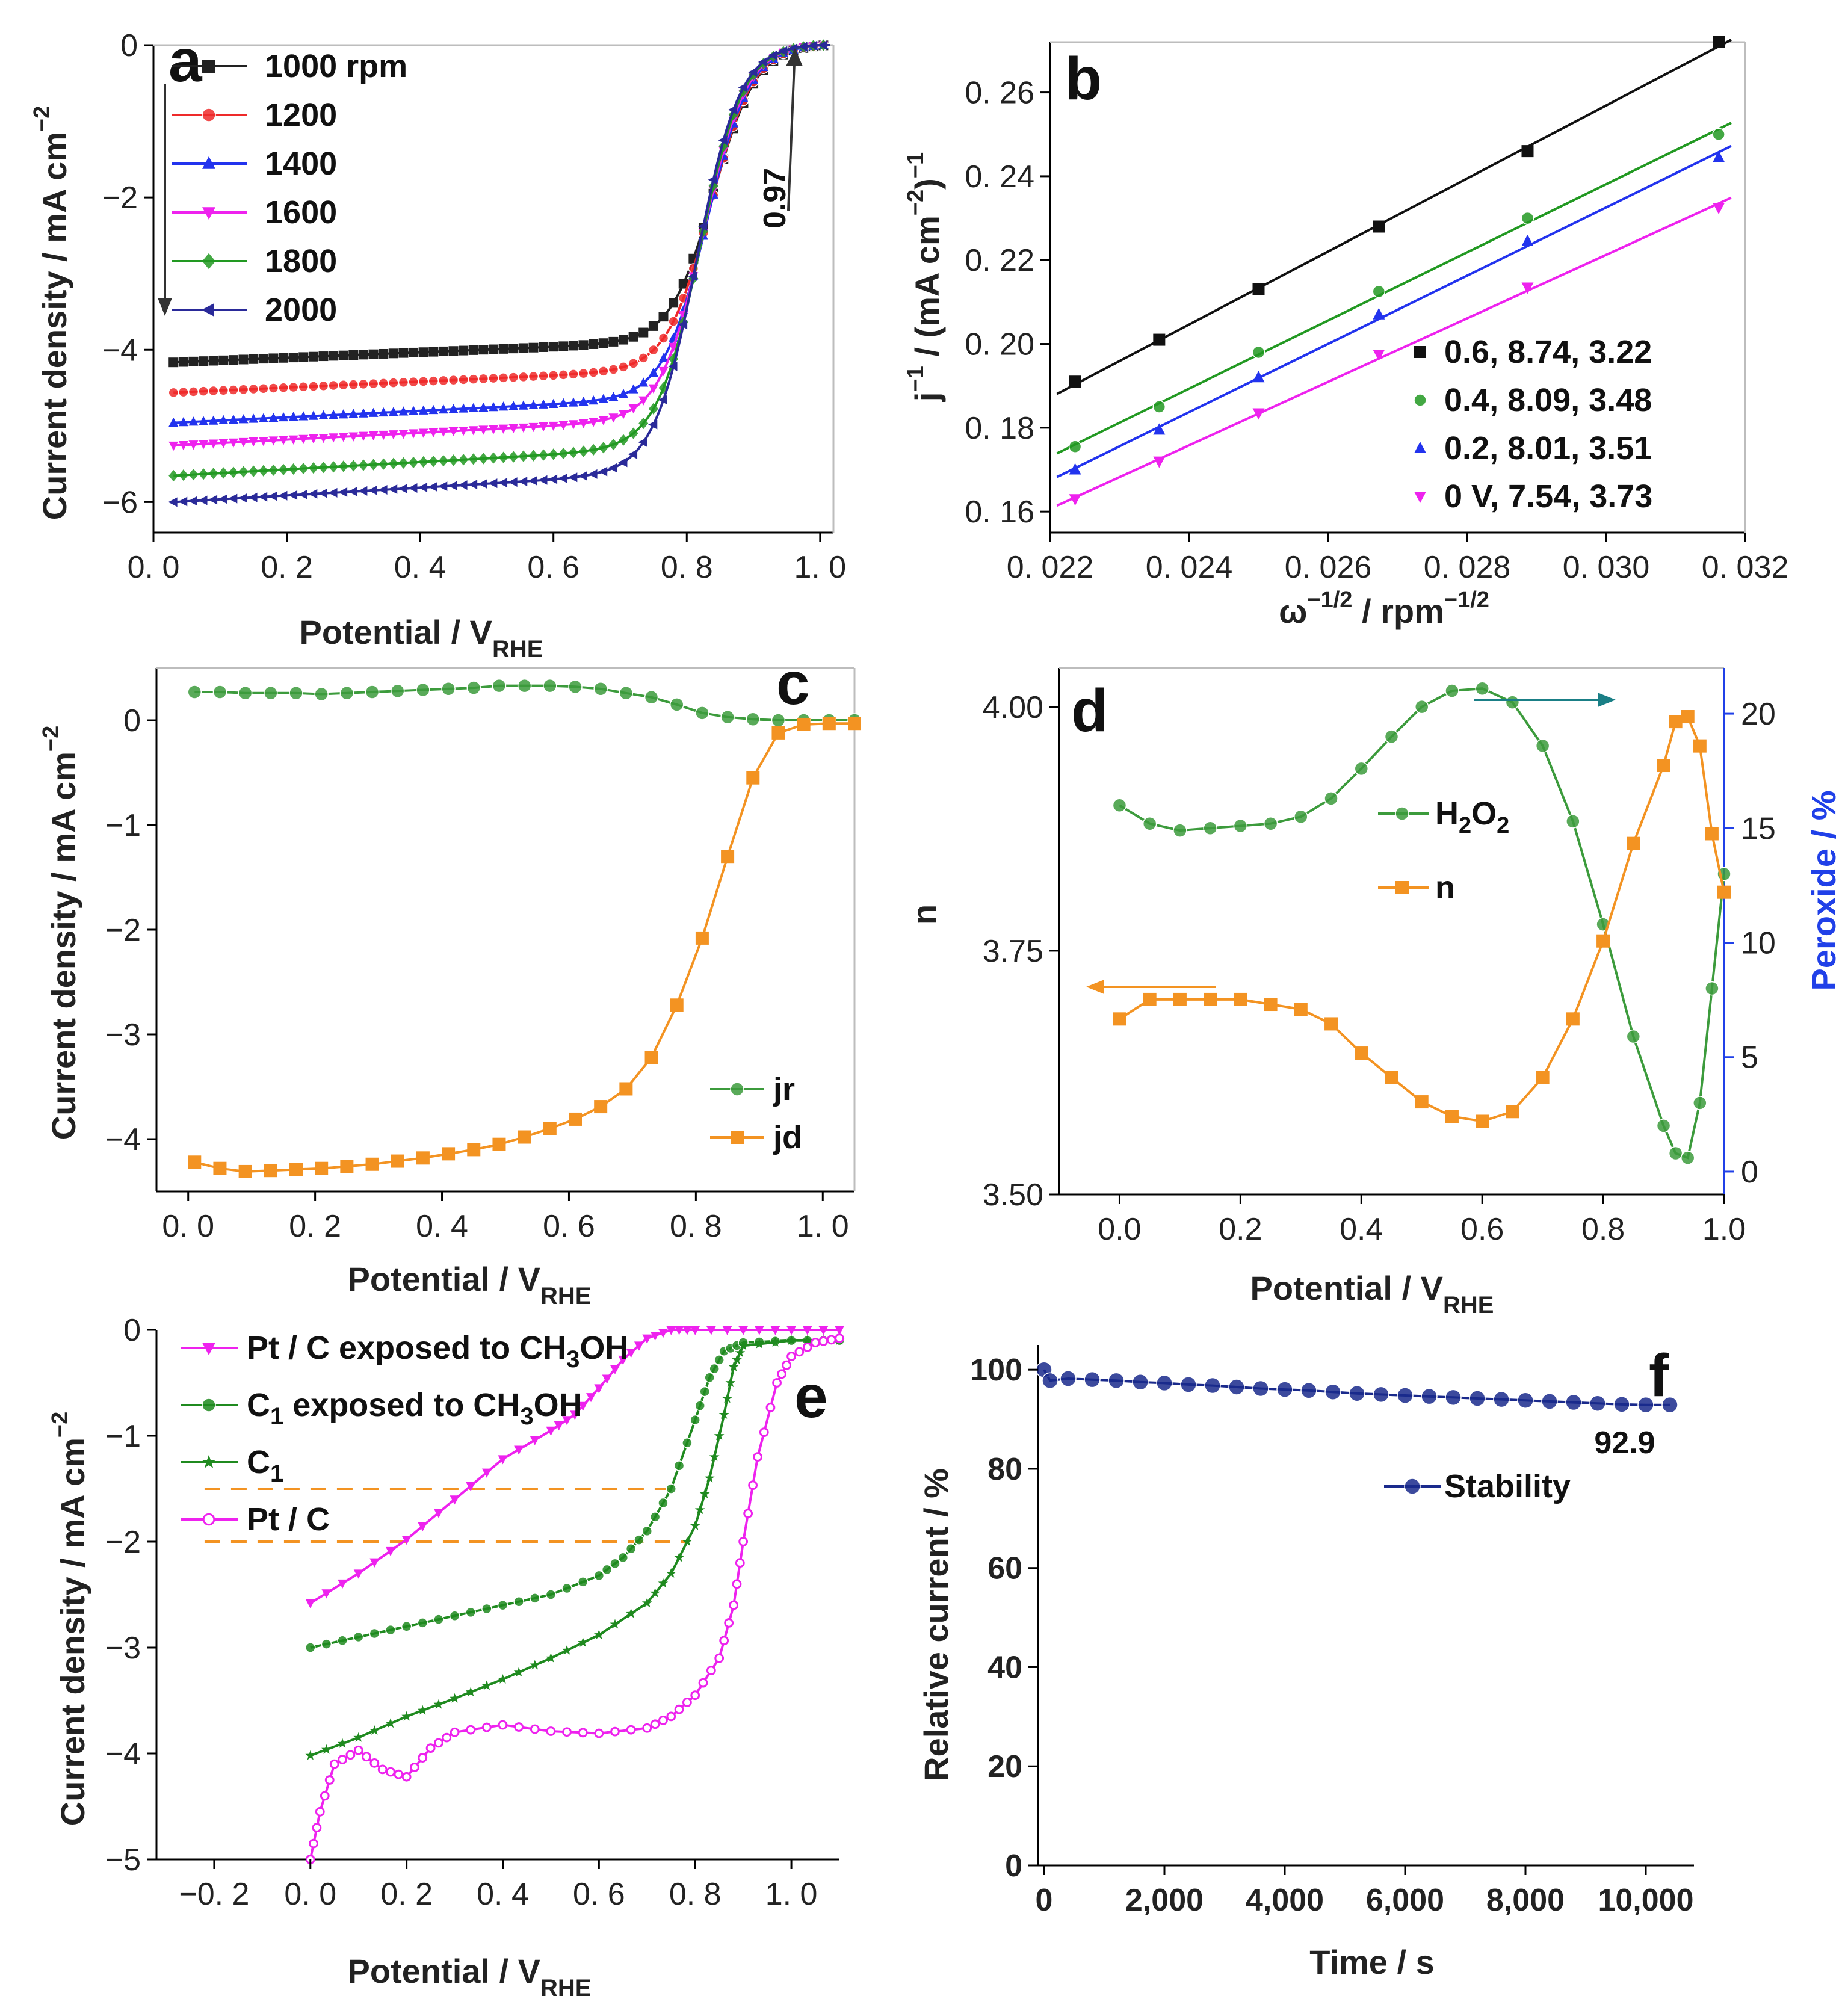 This screenshot has width=1848, height=1996. What do you see at coordinates (996, 1370) in the screenshot?
I see `y-tick-label: 100` at bounding box center [996, 1370].